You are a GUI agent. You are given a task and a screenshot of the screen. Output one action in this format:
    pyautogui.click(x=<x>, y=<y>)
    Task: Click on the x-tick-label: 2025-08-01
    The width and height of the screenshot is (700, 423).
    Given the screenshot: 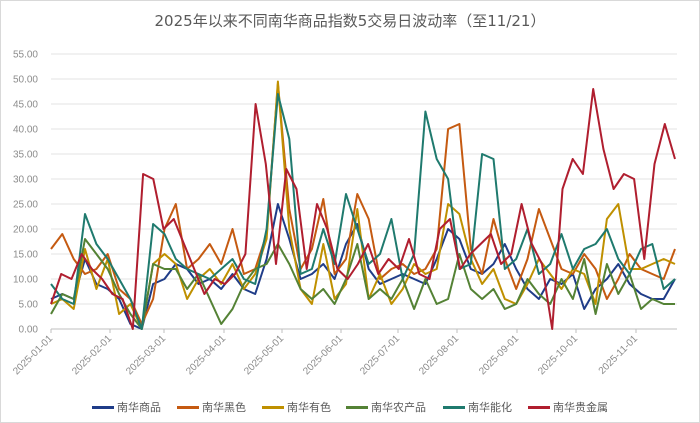 What is the action you would take?
    pyautogui.click(x=439, y=355)
    